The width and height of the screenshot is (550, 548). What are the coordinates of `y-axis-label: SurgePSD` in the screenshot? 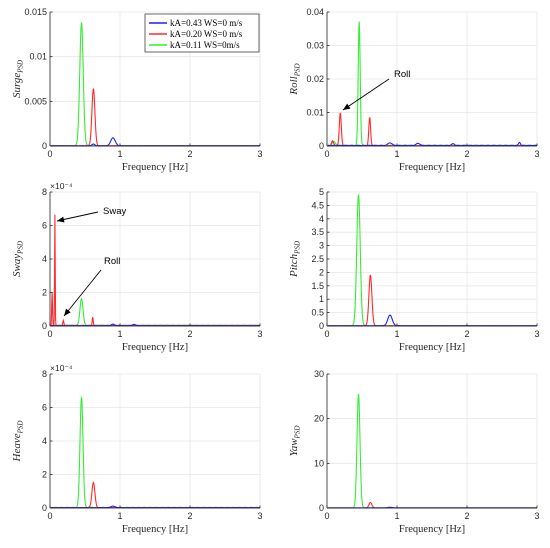 It's located at (18, 79).